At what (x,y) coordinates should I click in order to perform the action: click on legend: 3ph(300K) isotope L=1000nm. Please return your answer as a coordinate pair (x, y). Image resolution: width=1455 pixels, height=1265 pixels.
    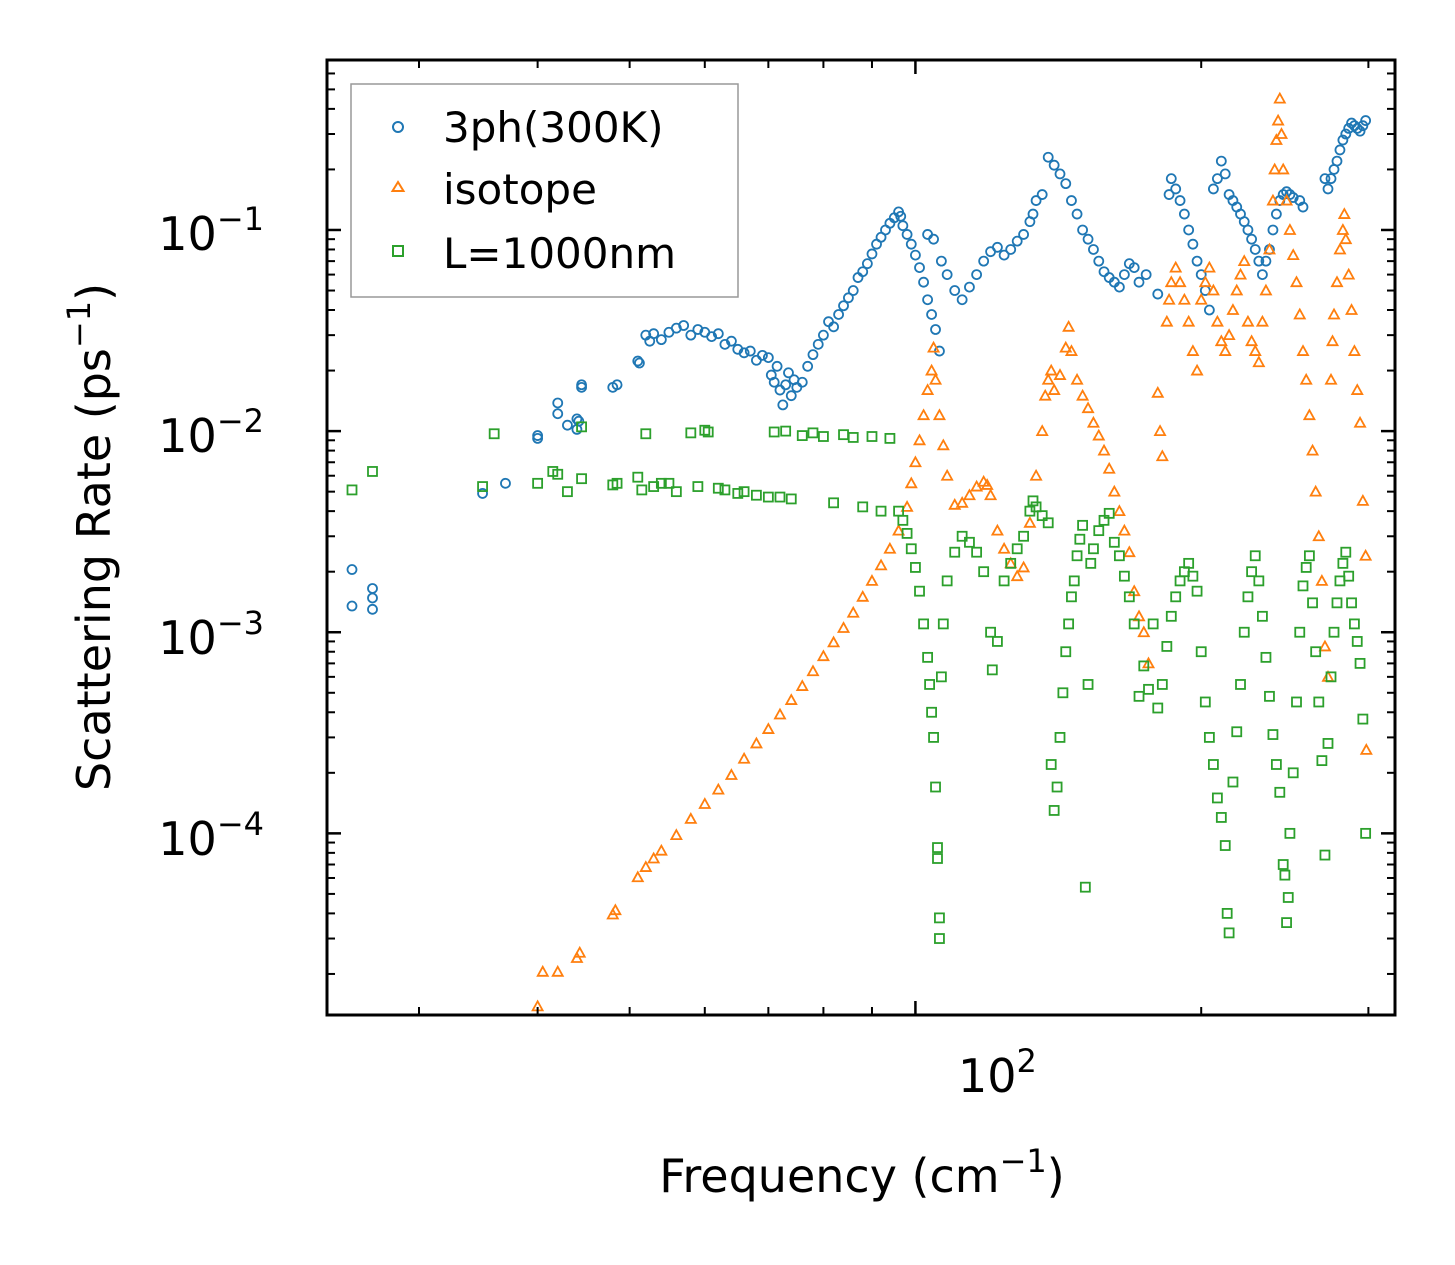
    Looking at the image, I should click on (544, 190).